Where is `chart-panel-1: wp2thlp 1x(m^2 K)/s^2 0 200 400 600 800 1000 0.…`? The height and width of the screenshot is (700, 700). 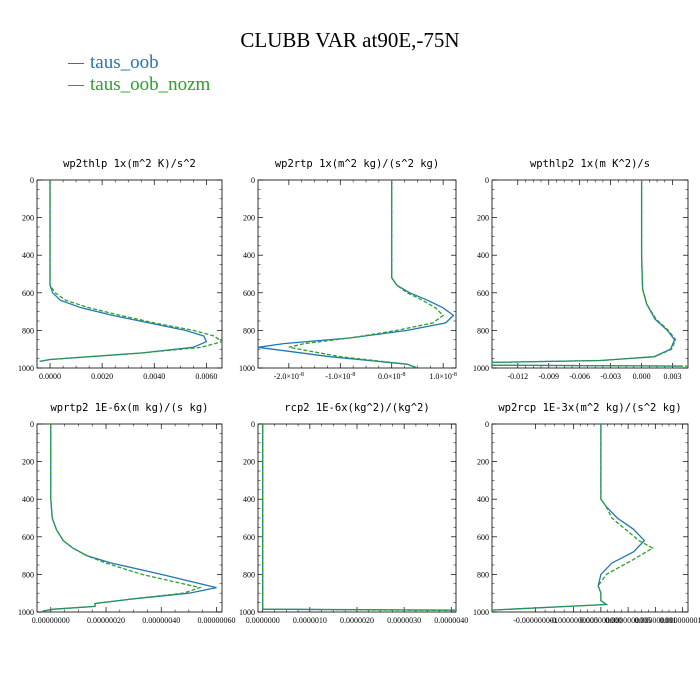
chart-panel-1: wp2thlp 1x(m^2 K)/s^2 0 200 400 600 800 1000 0.… is located at coordinates (120, 269).